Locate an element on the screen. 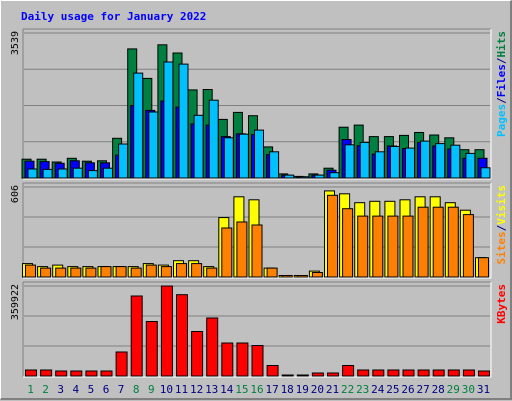 The image size is (512, 401). legend-item: KBytes is located at coordinates (501, 304).